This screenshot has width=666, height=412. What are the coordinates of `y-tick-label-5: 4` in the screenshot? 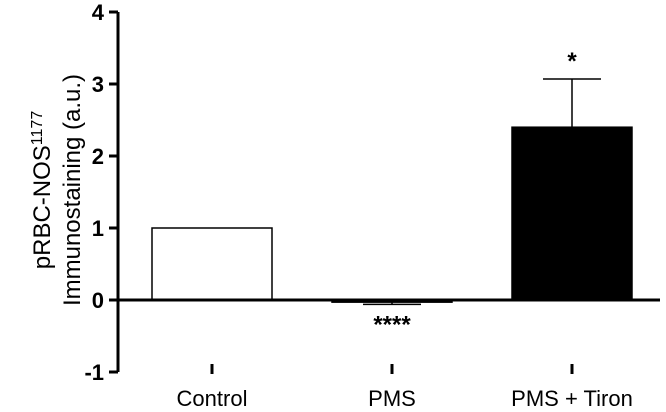 It's located at (98, 12).